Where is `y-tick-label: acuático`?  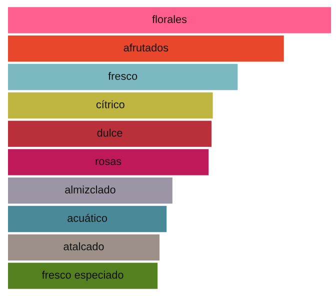 y-tick-label: acuático is located at coordinates (88, 218).